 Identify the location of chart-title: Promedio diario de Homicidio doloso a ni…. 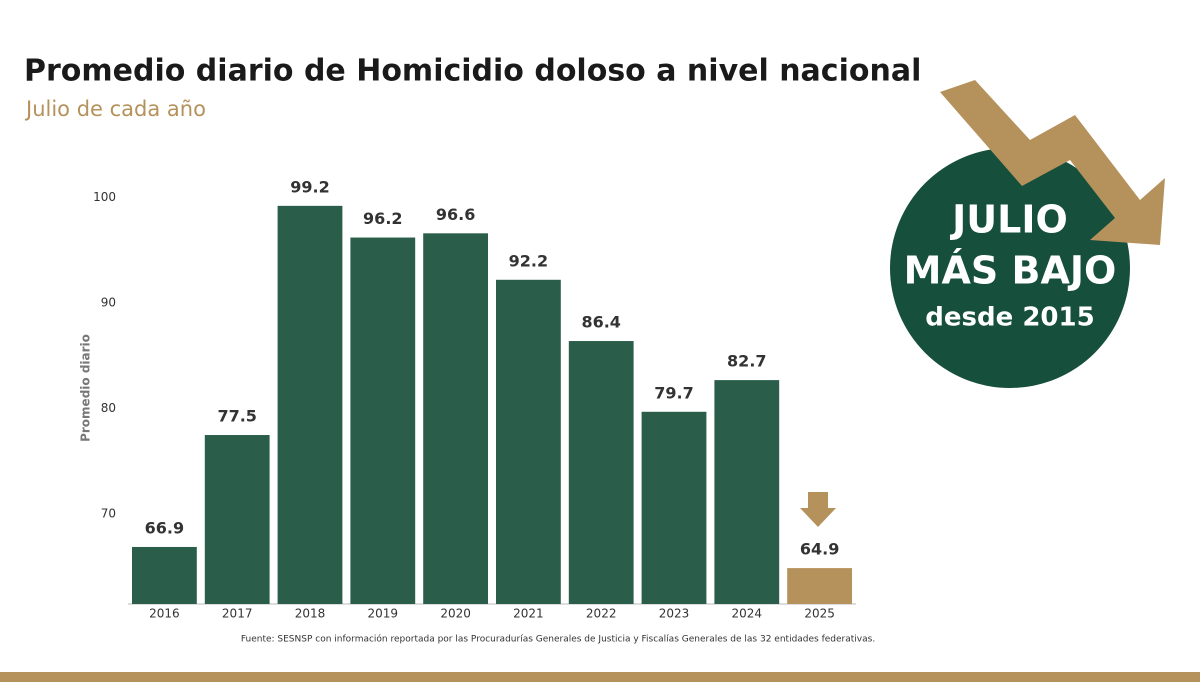
(472, 71).